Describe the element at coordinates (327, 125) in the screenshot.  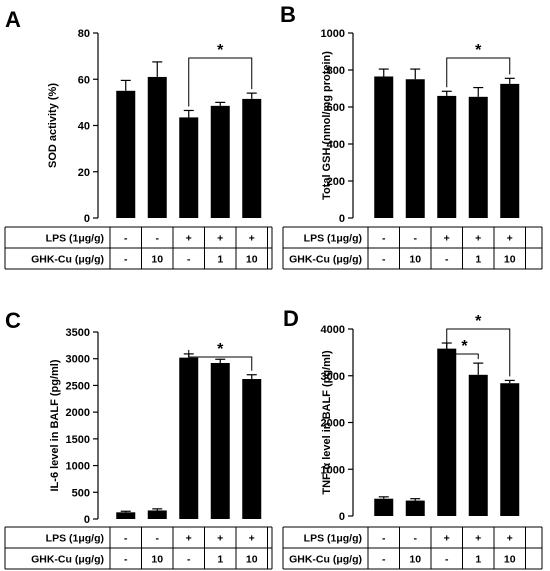
I see `y-axis-title: Total GSH (nmol/mg protein)` at that location.